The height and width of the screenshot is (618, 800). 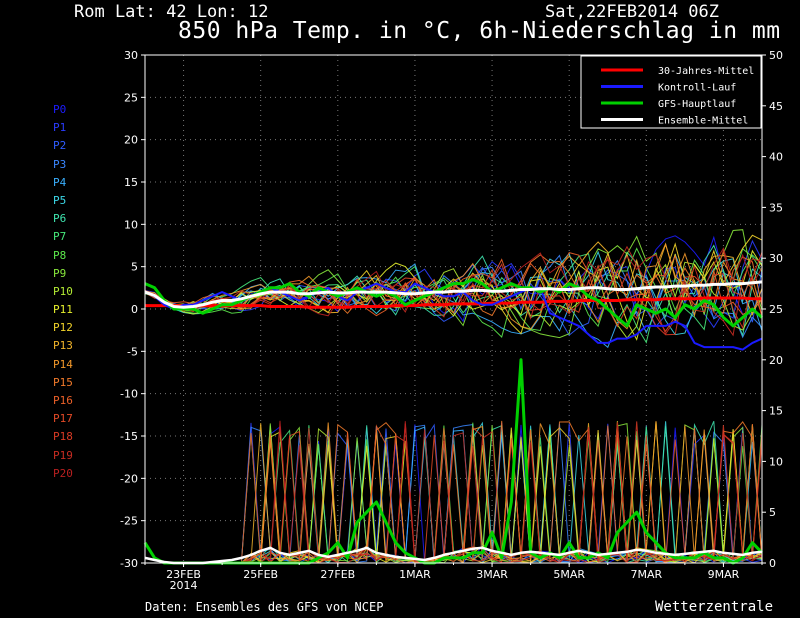 I want to click on member-label-p14: P14, so click(x=63, y=364).